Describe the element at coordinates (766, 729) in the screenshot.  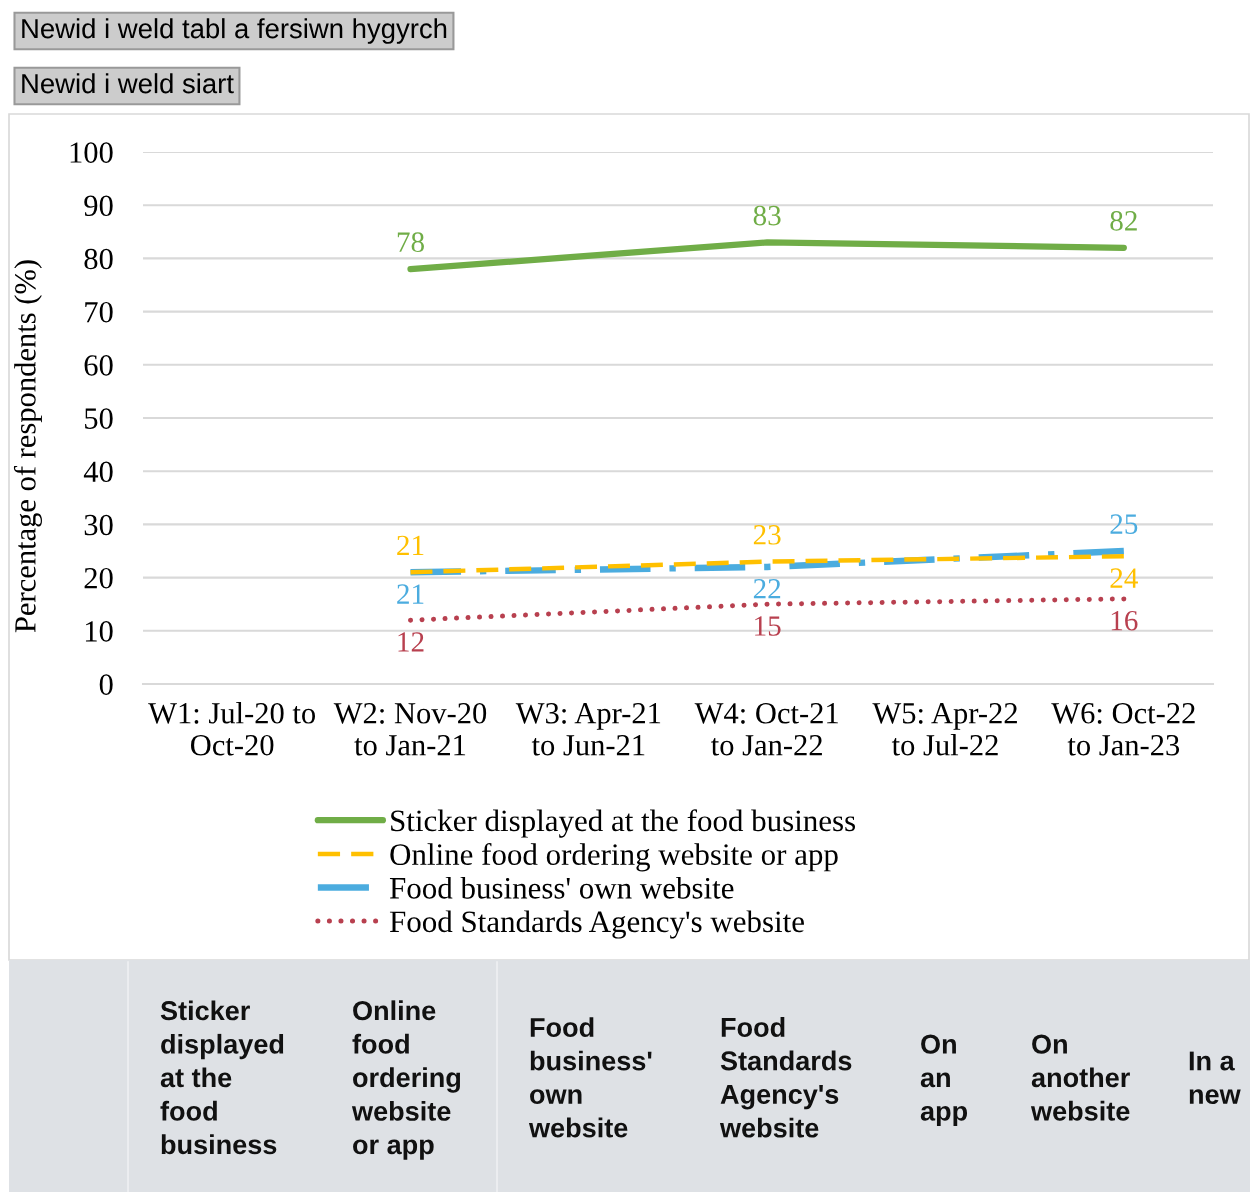
I see `x-tick-label: W4: Oct-21 to Jan-22` at that location.